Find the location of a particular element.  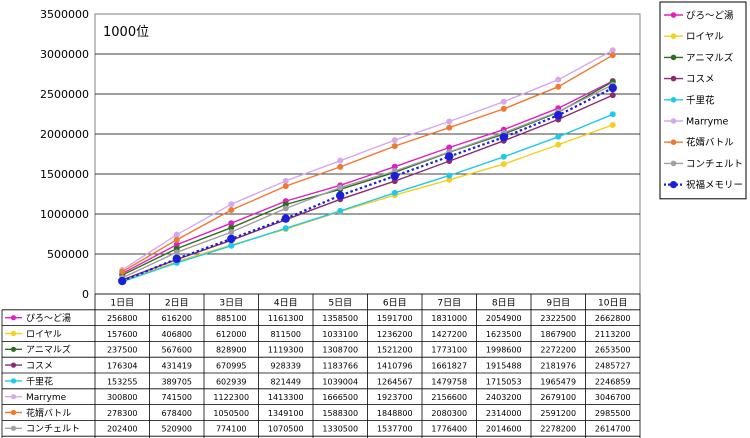

legend-label: コンチェルト is located at coordinates (714, 164).